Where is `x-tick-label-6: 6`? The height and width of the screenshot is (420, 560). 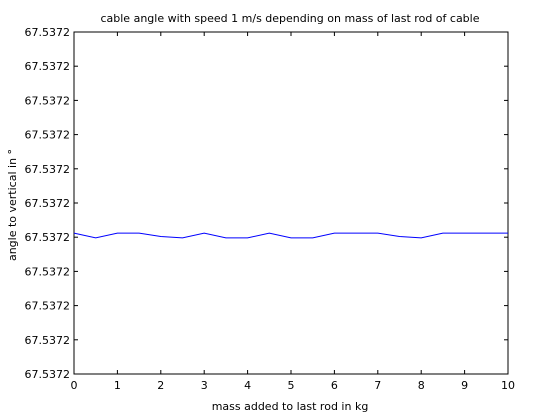
x-tick-label-6: 6 is located at coordinates (334, 385).